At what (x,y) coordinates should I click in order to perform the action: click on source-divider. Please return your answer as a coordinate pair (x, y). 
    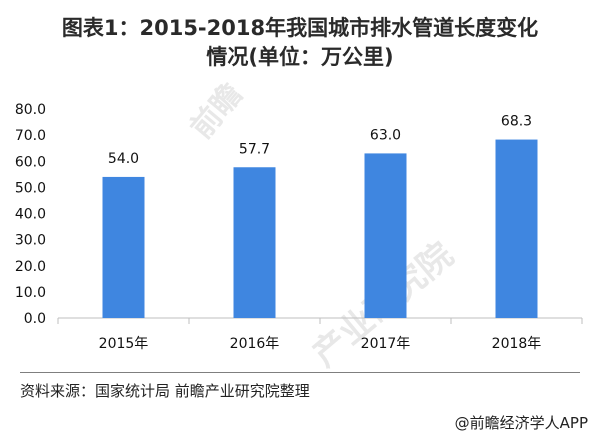
    Looking at the image, I should click on (300, 372).